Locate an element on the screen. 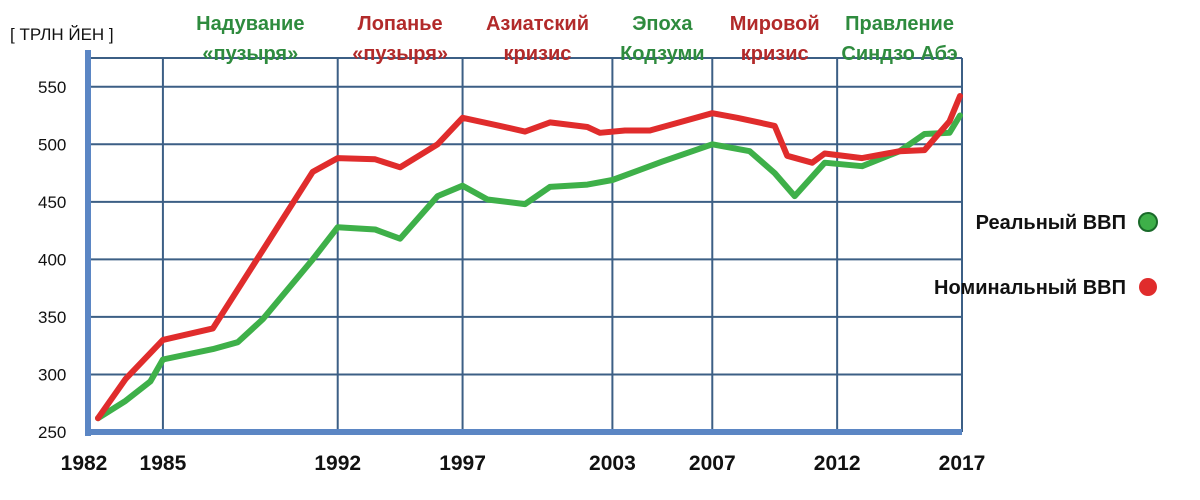  x-tick-label: 1997 is located at coordinates (462, 463).